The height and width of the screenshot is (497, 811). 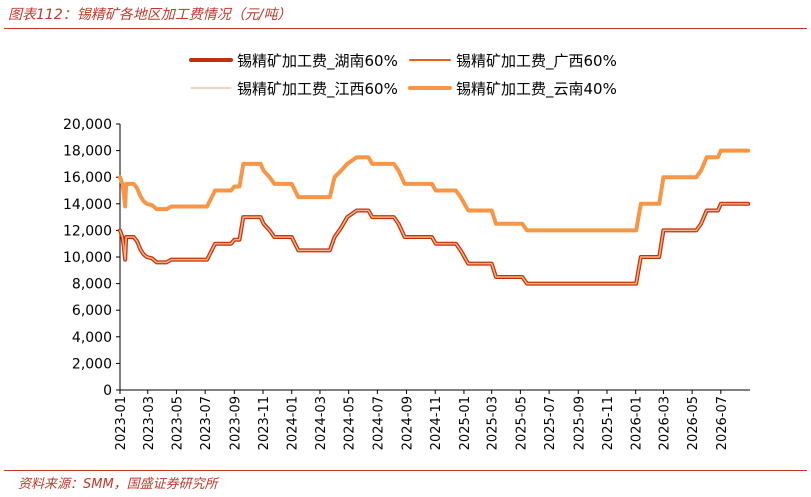 I want to click on x-tick-label: 2024-05, so click(x=350, y=423).